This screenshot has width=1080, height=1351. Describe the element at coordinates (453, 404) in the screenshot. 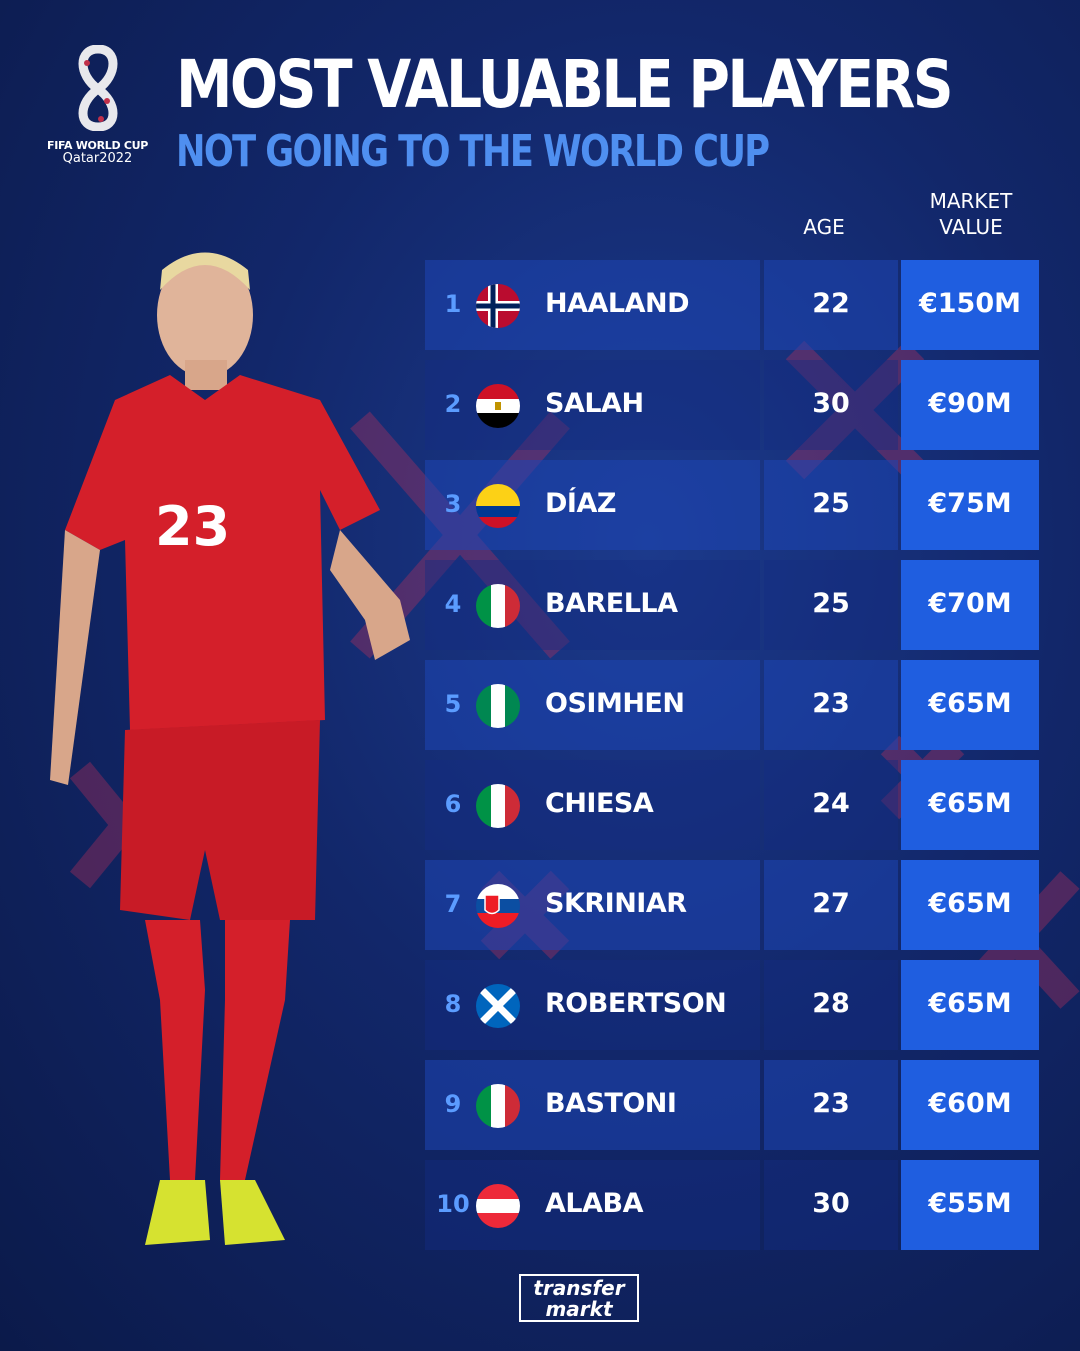

I see `rank: 2` at that location.